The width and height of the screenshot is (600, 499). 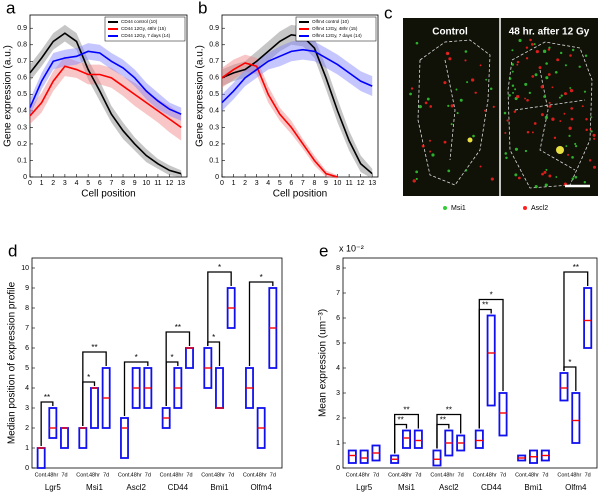 I want to click on plot-area, so click(x=108, y=96).